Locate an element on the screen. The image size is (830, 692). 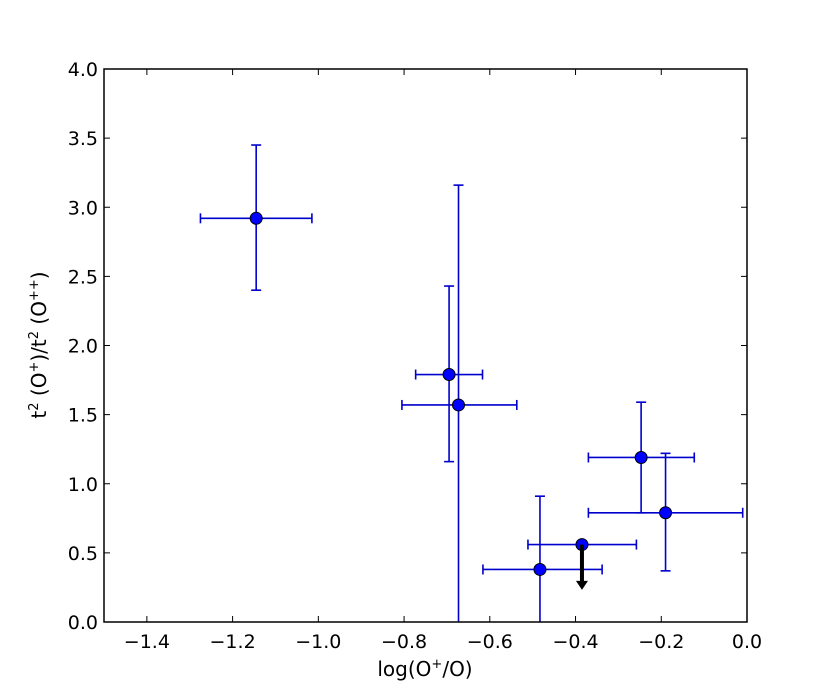
y-axis-label: t2 (O+)/t2 (O++) is located at coordinates (39, 344).